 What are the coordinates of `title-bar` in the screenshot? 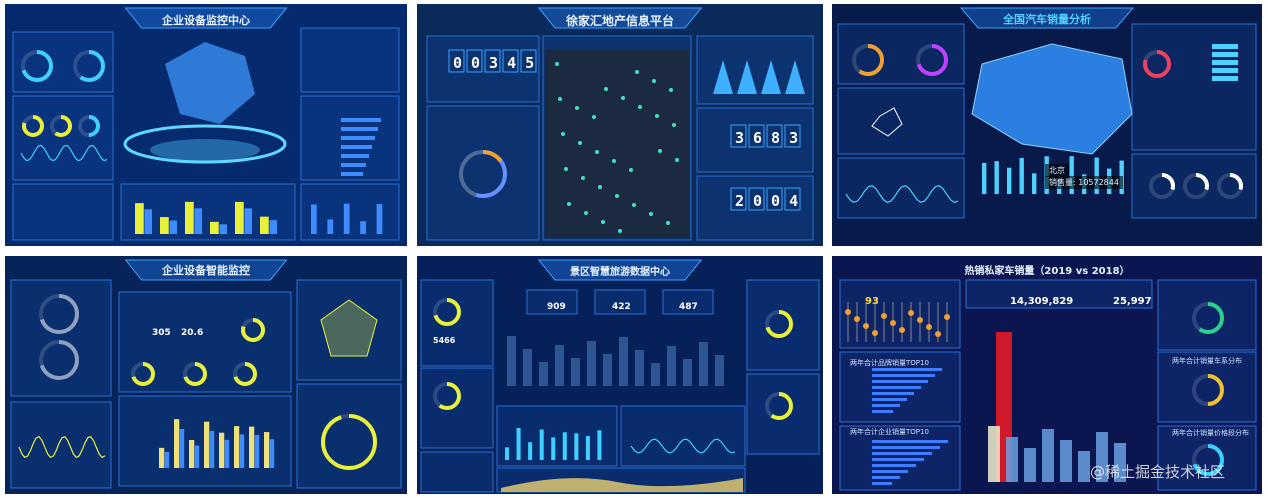 It's located at (206, 270).